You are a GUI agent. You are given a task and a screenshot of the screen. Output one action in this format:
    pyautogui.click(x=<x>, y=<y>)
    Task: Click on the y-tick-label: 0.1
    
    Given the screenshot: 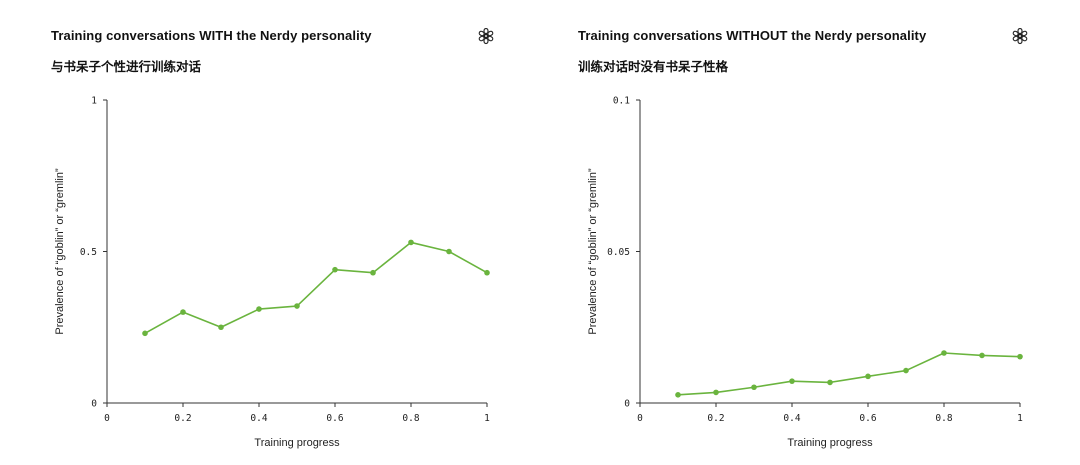 What is the action you would take?
    pyautogui.click(x=621, y=101)
    